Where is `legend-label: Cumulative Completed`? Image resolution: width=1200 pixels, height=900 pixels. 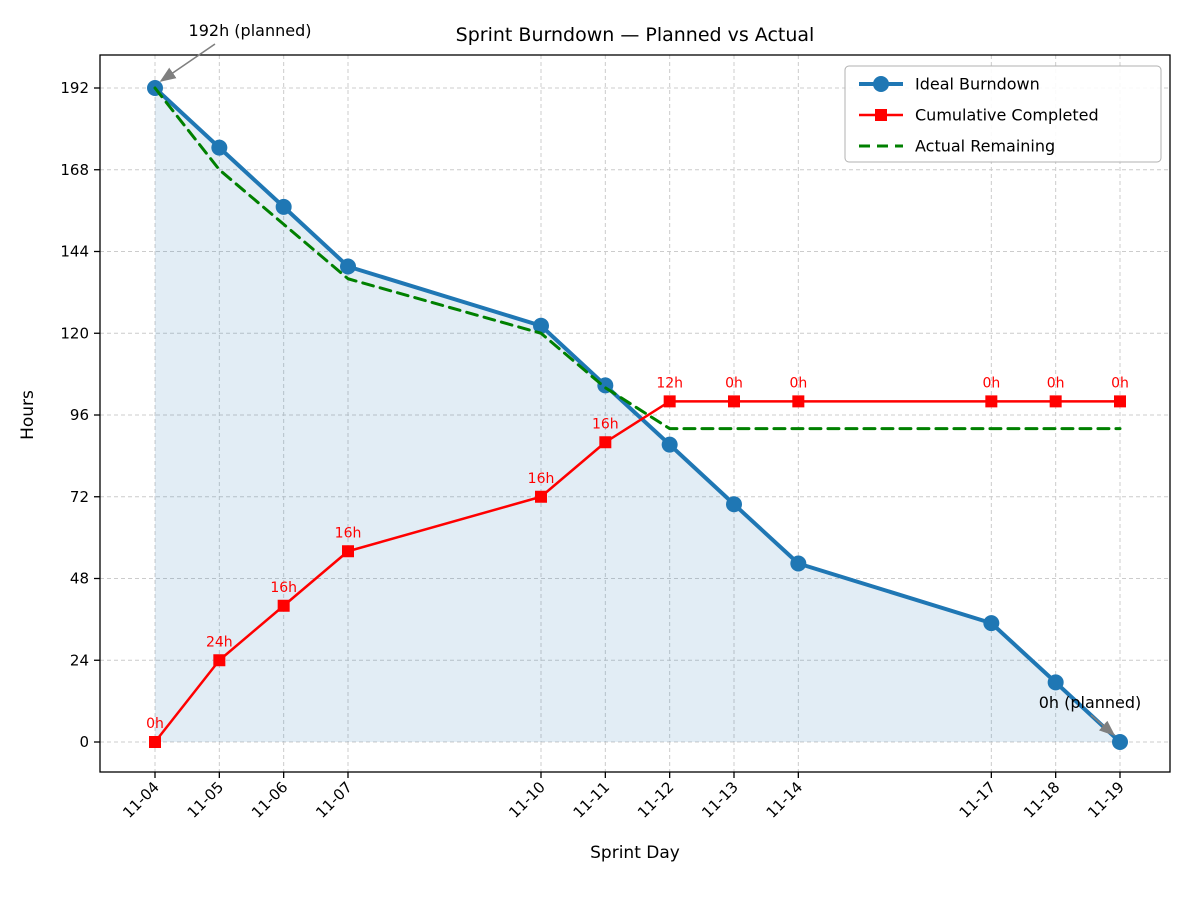
legend-label: Cumulative Completed is located at coordinates (1007, 115).